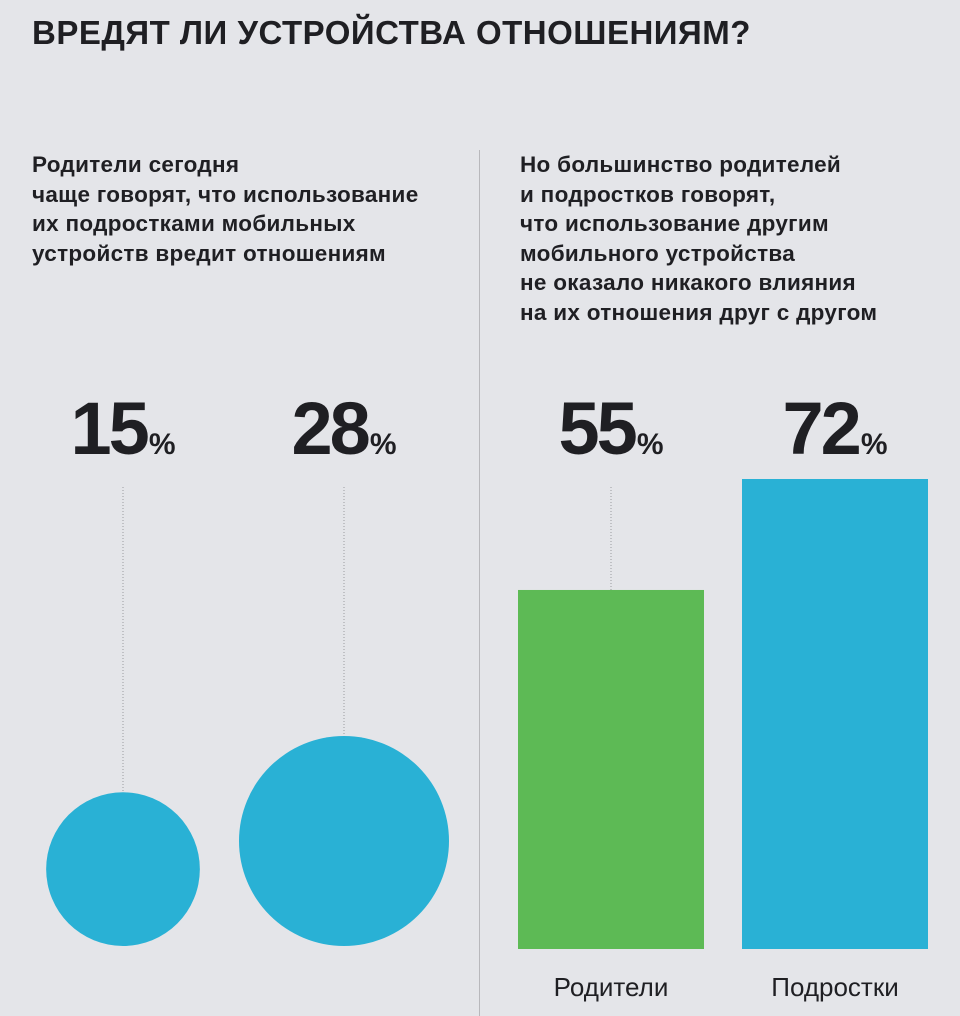  What do you see at coordinates (611, 428) in the screenshot?
I see `bar-value-label: 55%` at bounding box center [611, 428].